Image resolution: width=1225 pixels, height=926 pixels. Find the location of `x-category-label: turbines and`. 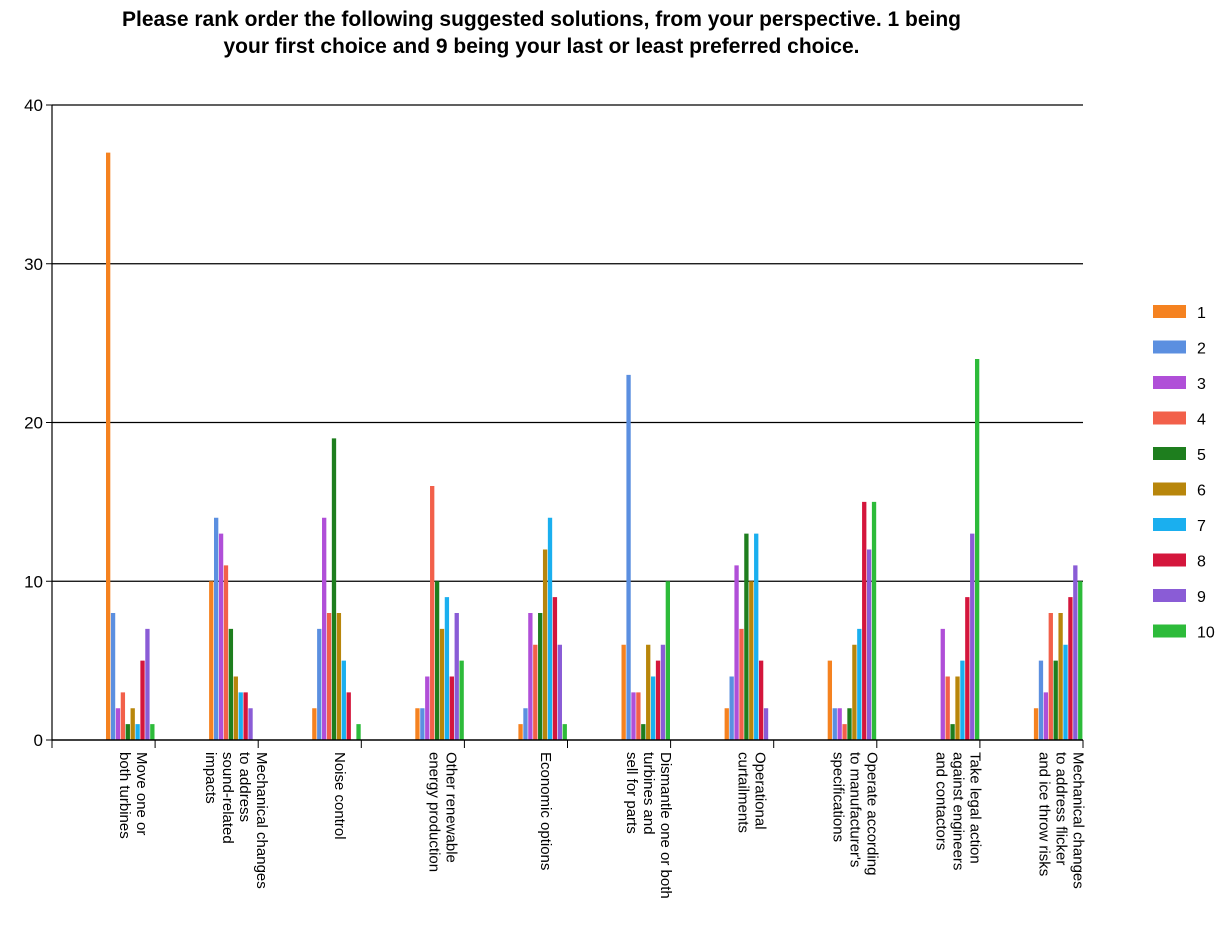

x-category-label: turbines and is located at coordinates (648, 793).